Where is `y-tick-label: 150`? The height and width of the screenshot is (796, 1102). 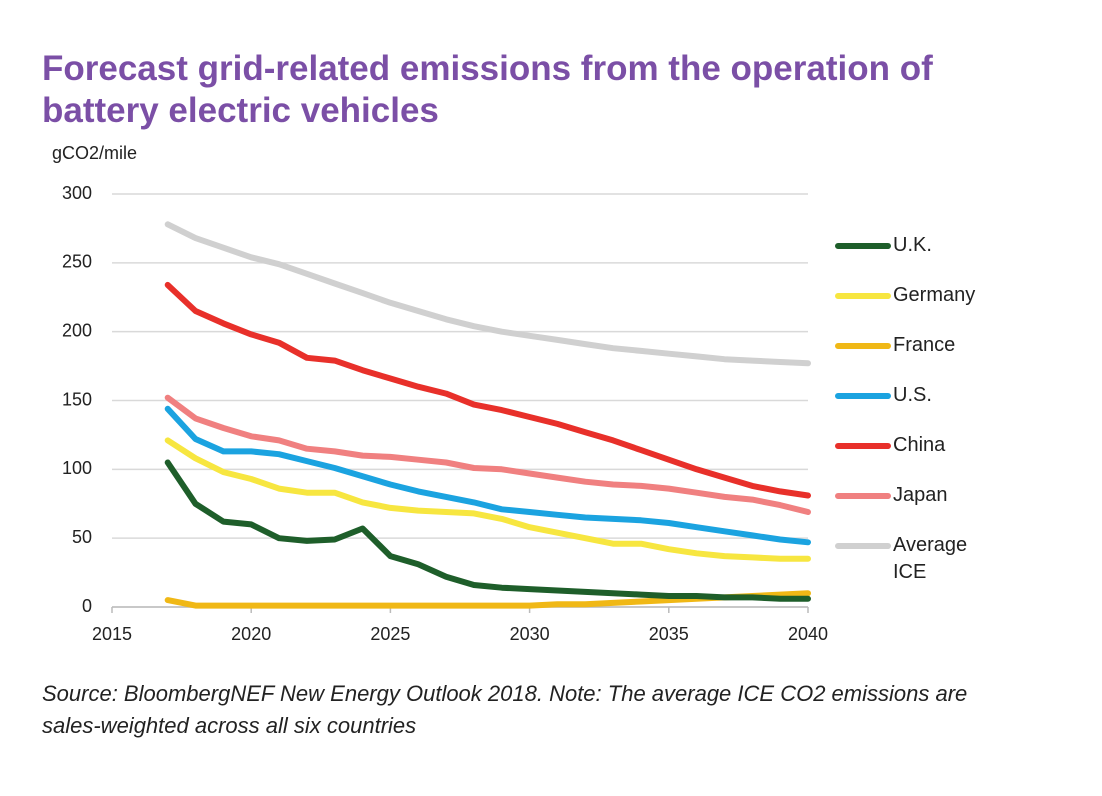
y-tick-label: 150 is located at coordinates (77, 399).